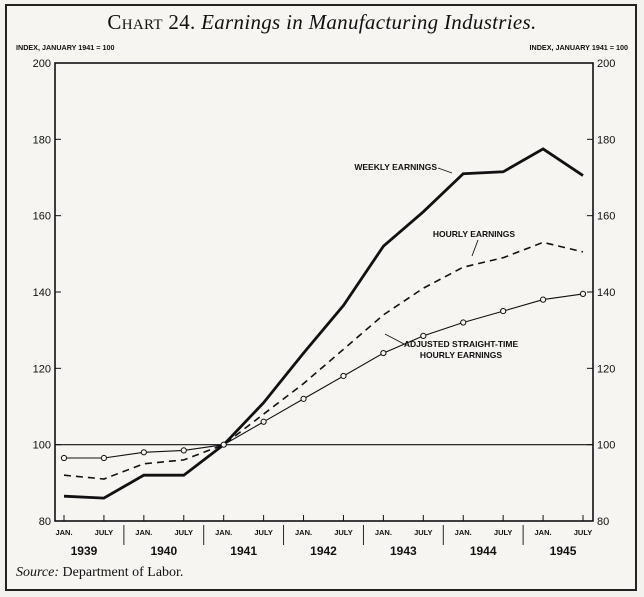  Describe the element at coordinates (461, 355) in the screenshot. I see `adjusted-earnings-label-line2: HOURLY EARNINGS` at that location.